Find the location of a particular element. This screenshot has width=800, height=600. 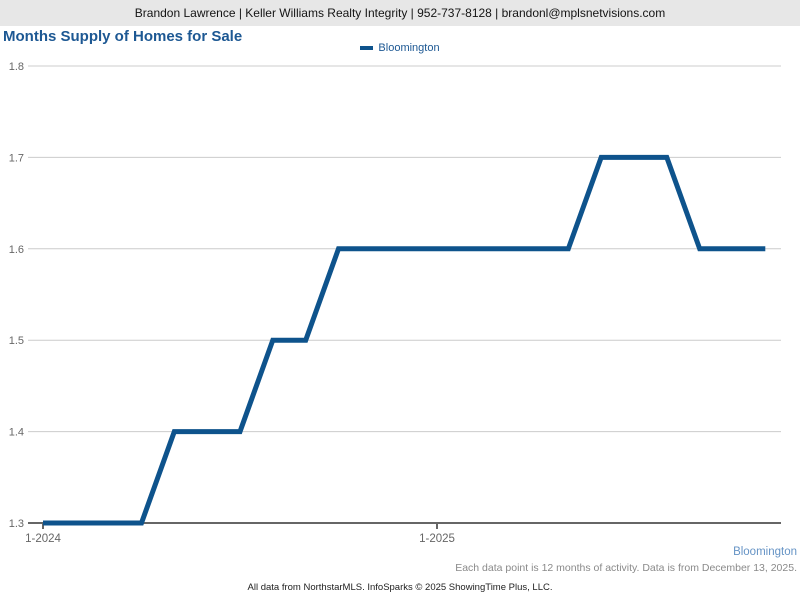

chart-title: Months Supply of Homes for Sale is located at coordinates (123, 36).